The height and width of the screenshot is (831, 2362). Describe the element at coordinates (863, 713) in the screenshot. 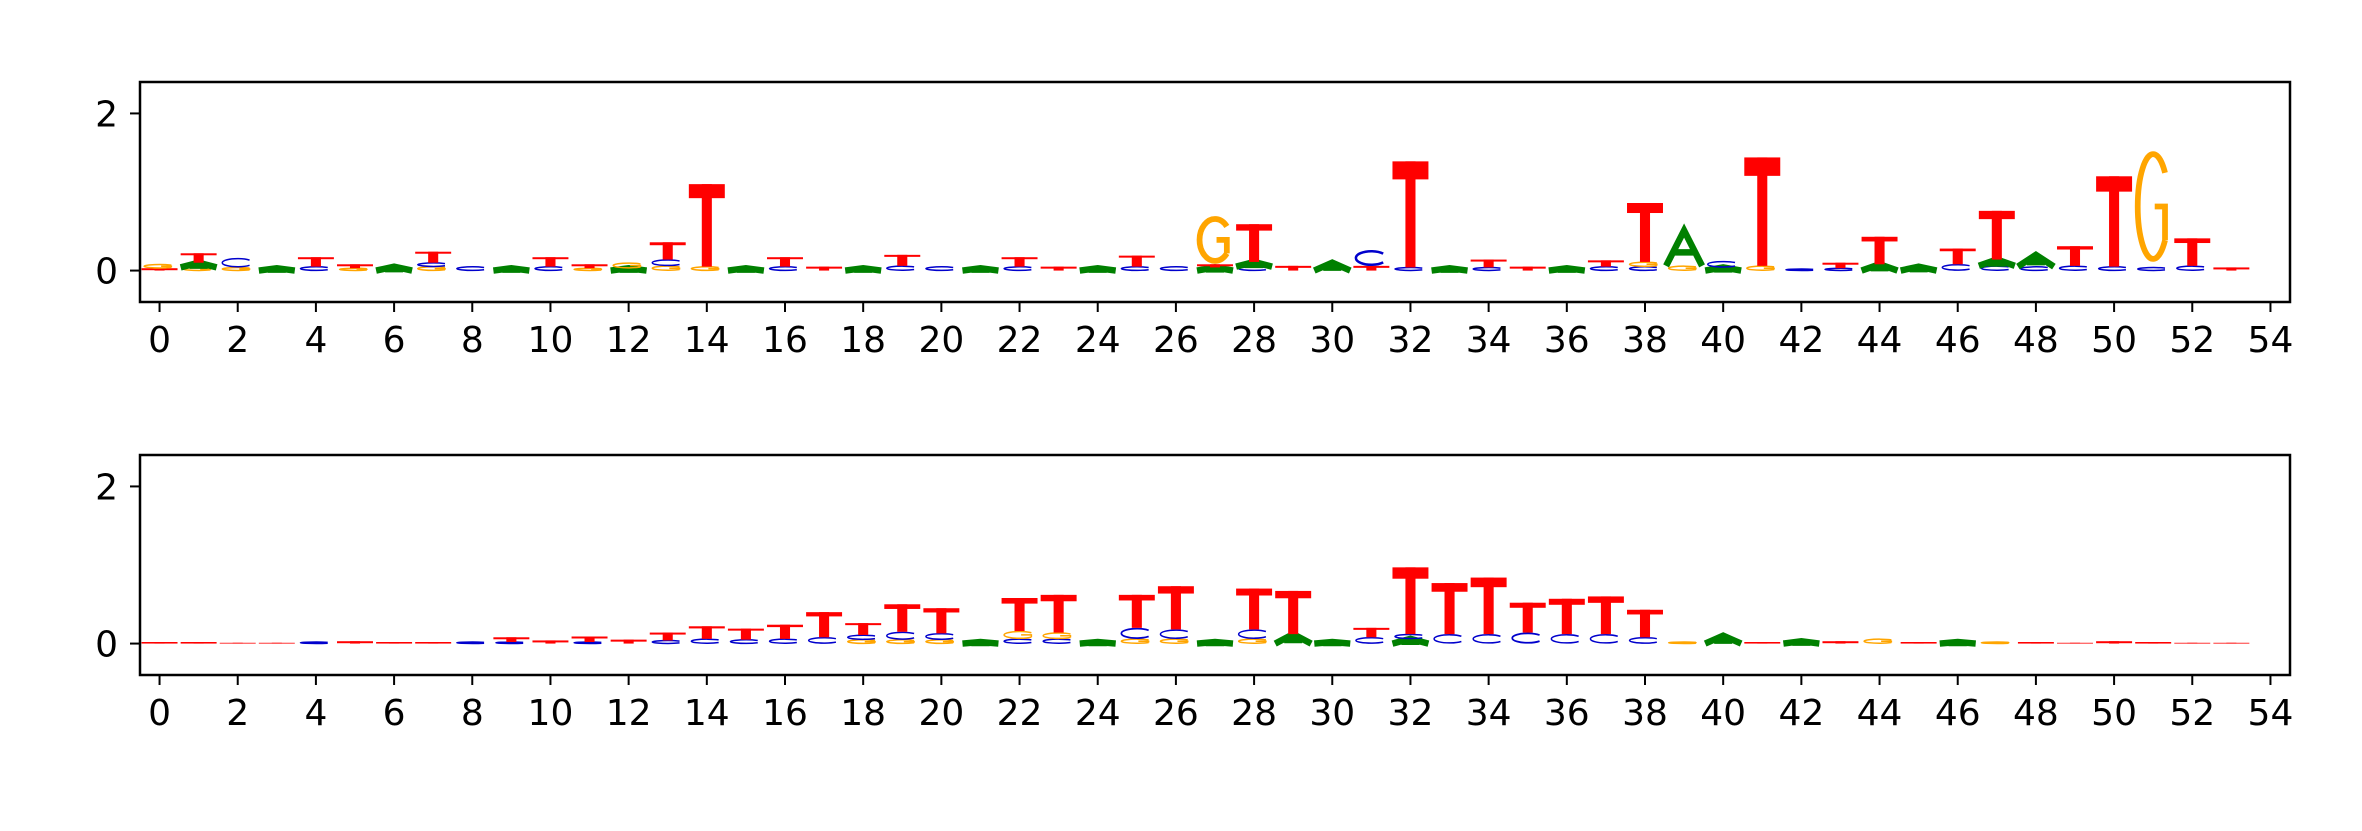

I see `x-tick-label: 18` at that location.